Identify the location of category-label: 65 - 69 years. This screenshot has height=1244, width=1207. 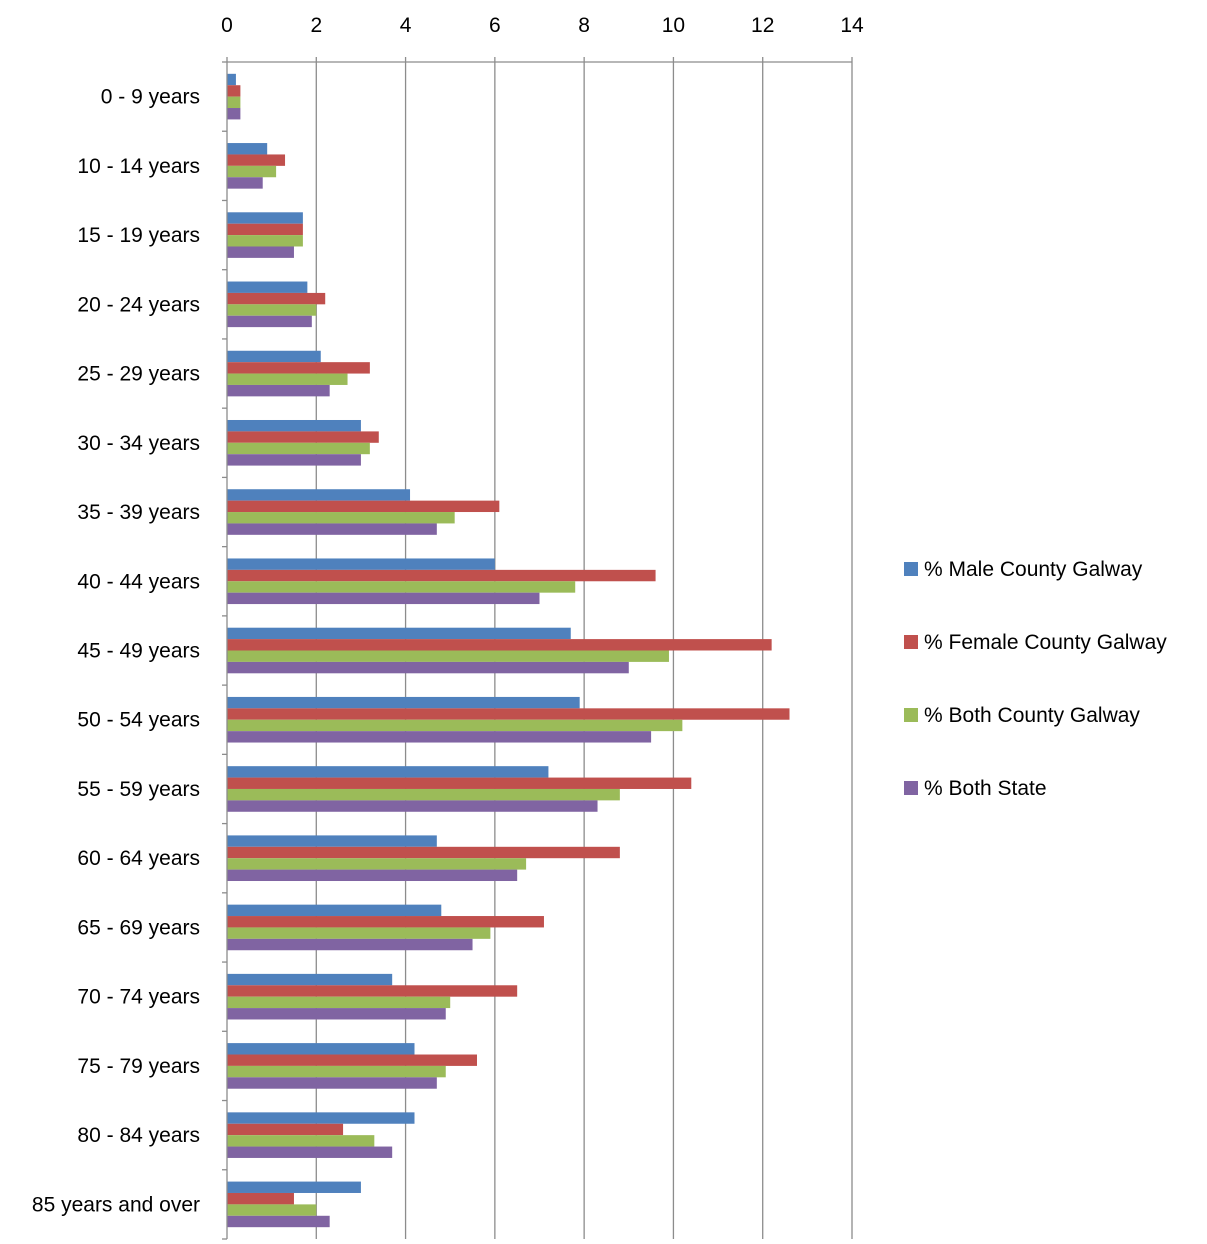
(138, 927).